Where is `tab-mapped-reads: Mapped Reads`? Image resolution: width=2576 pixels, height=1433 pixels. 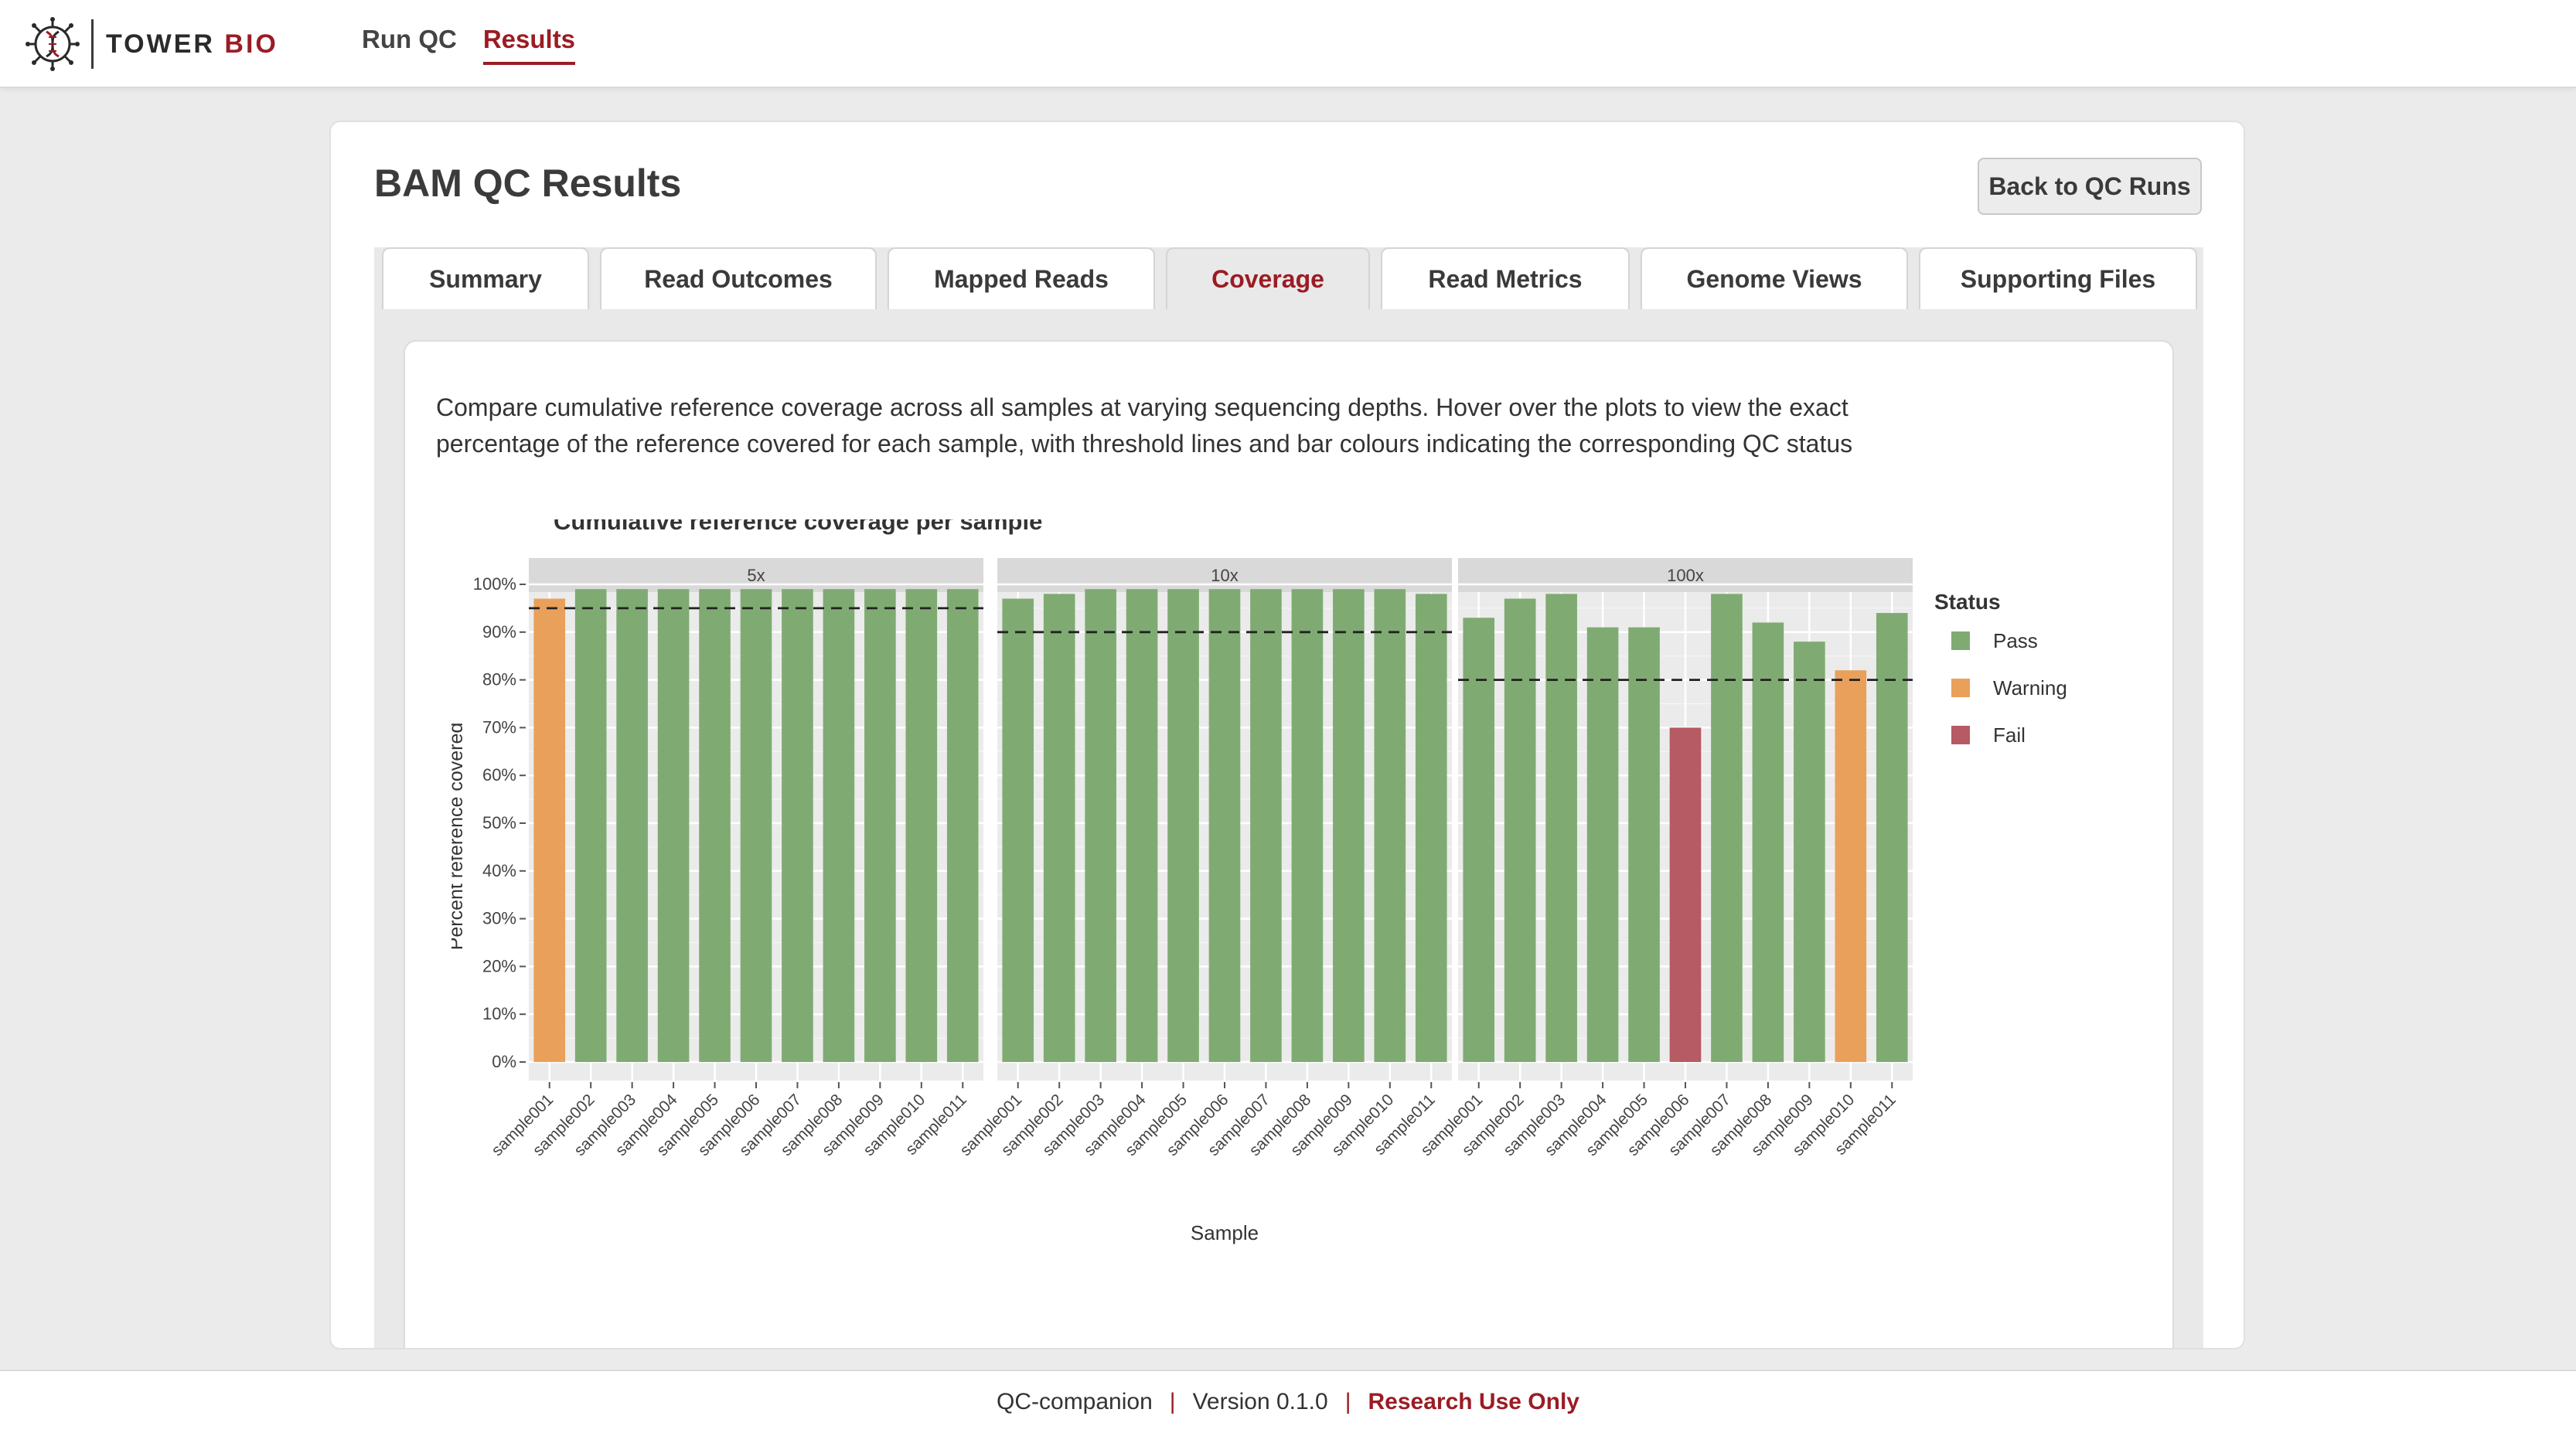 tab-mapped-reads: Mapped Reads is located at coordinates (1021, 278).